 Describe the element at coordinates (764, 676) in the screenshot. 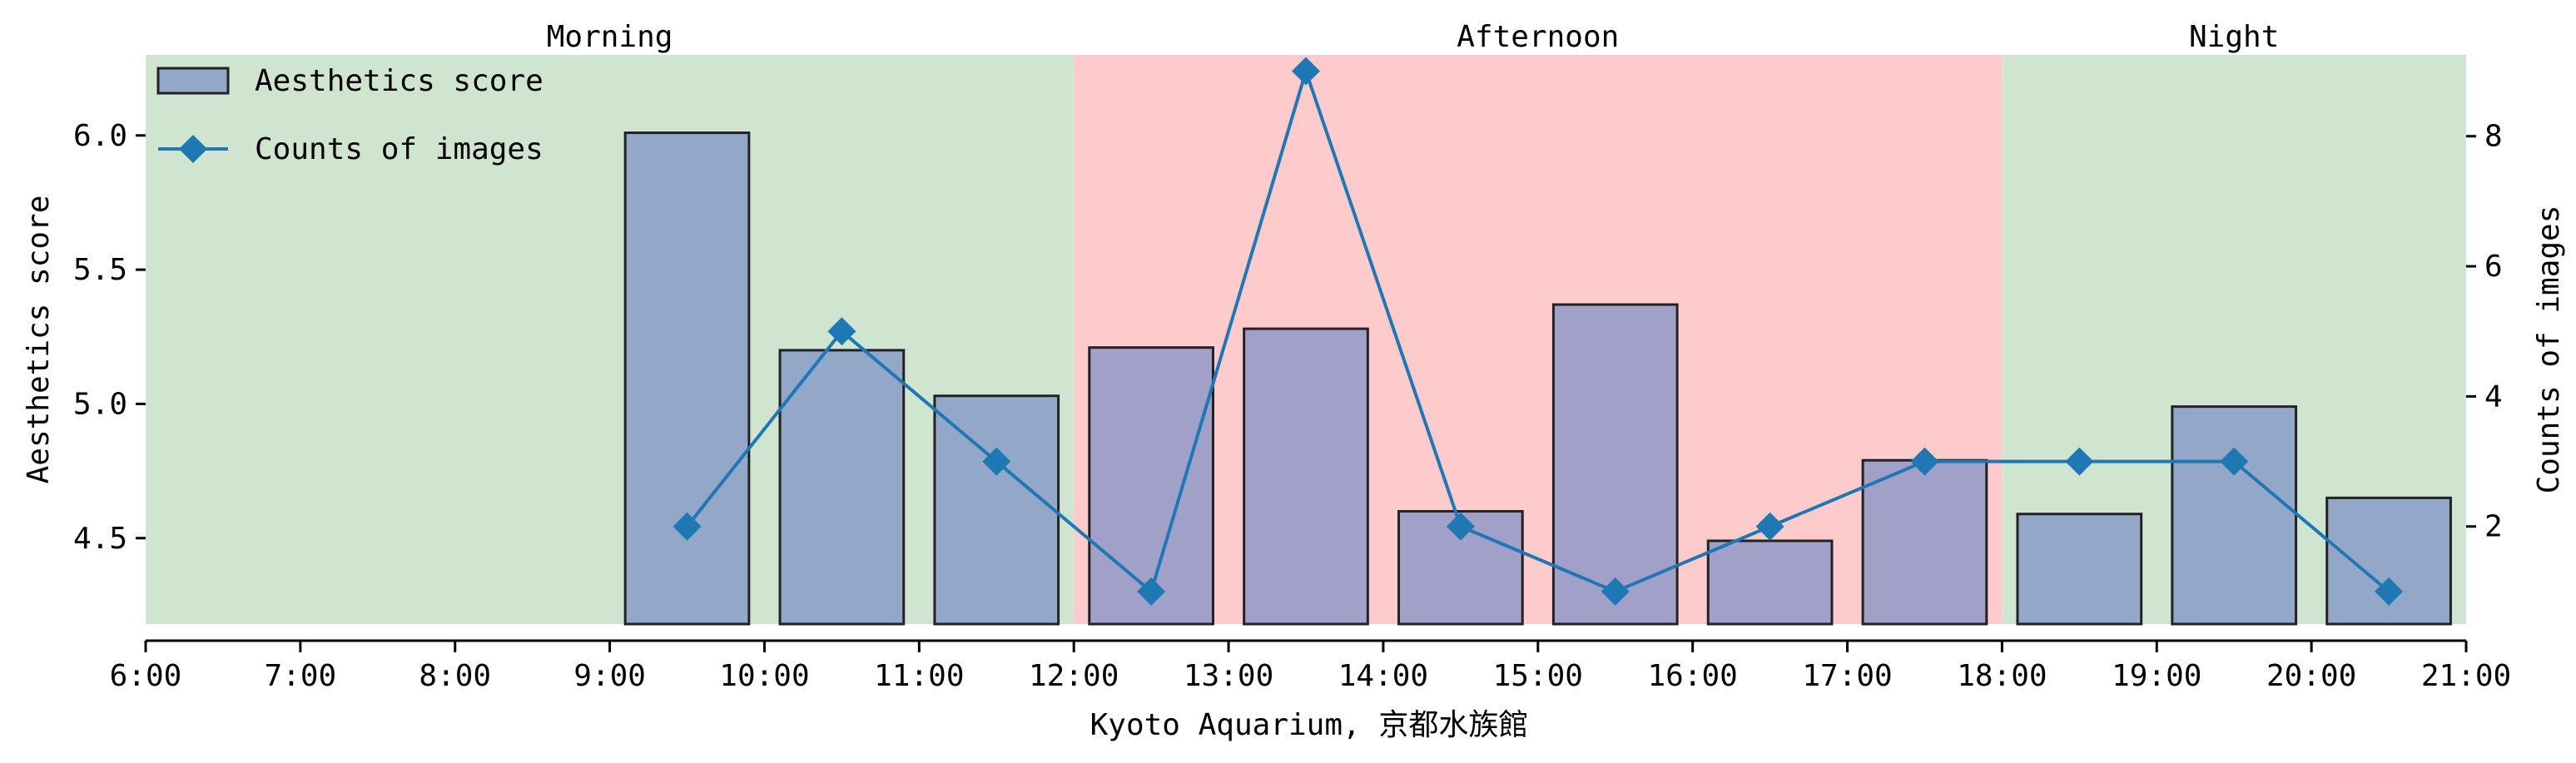

I see `x-tick-label-4: 10:00` at that location.